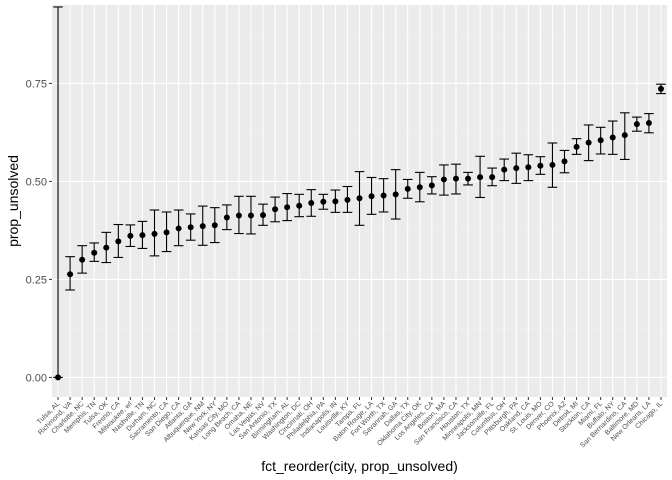 This screenshot has width=672, height=480. I want to click on y-axis-title: prop_unsolved, so click(13, 201).